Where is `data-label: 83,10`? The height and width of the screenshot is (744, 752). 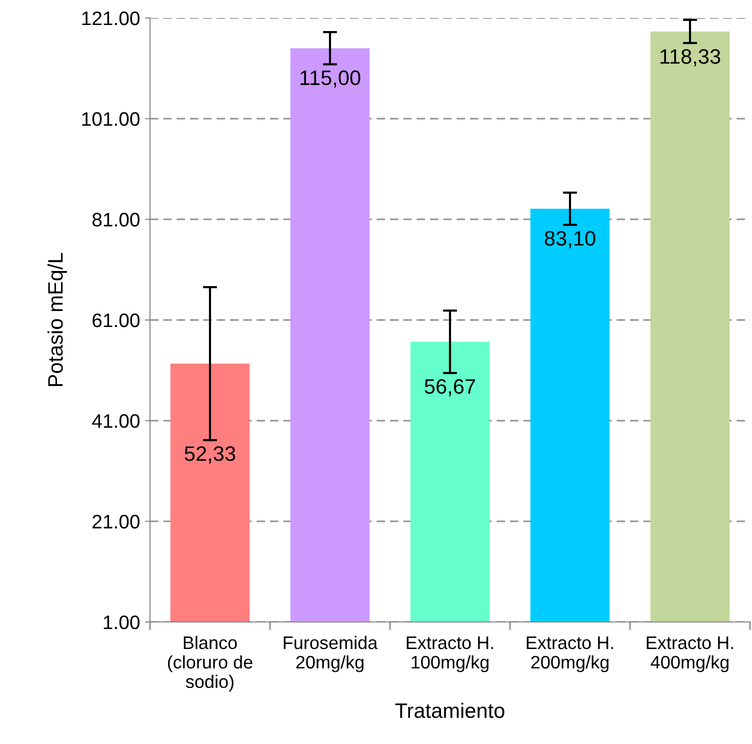
data-label: 83,10 is located at coordinates (570, 239).